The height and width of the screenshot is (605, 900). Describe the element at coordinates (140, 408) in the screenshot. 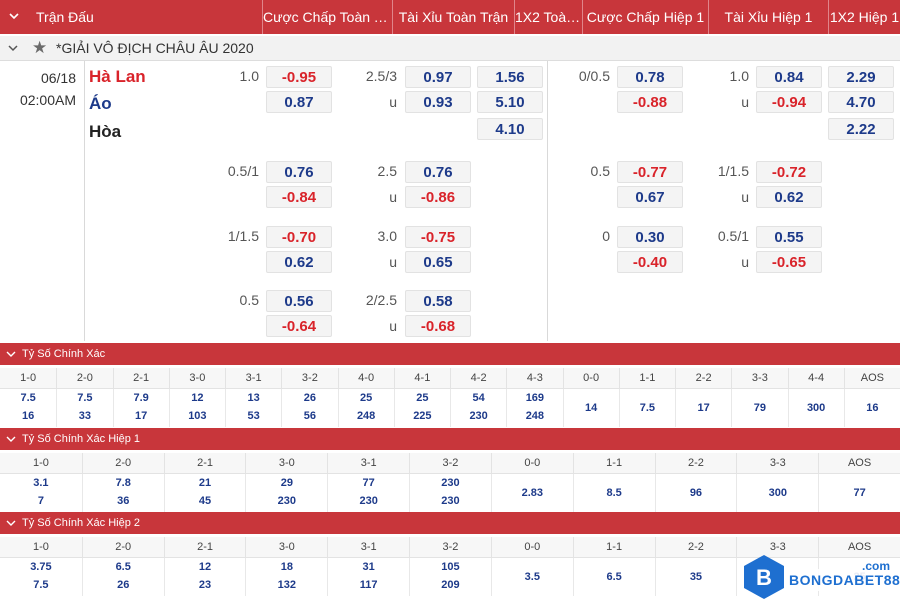

I see `score-odd: 7.9 17` at that location.